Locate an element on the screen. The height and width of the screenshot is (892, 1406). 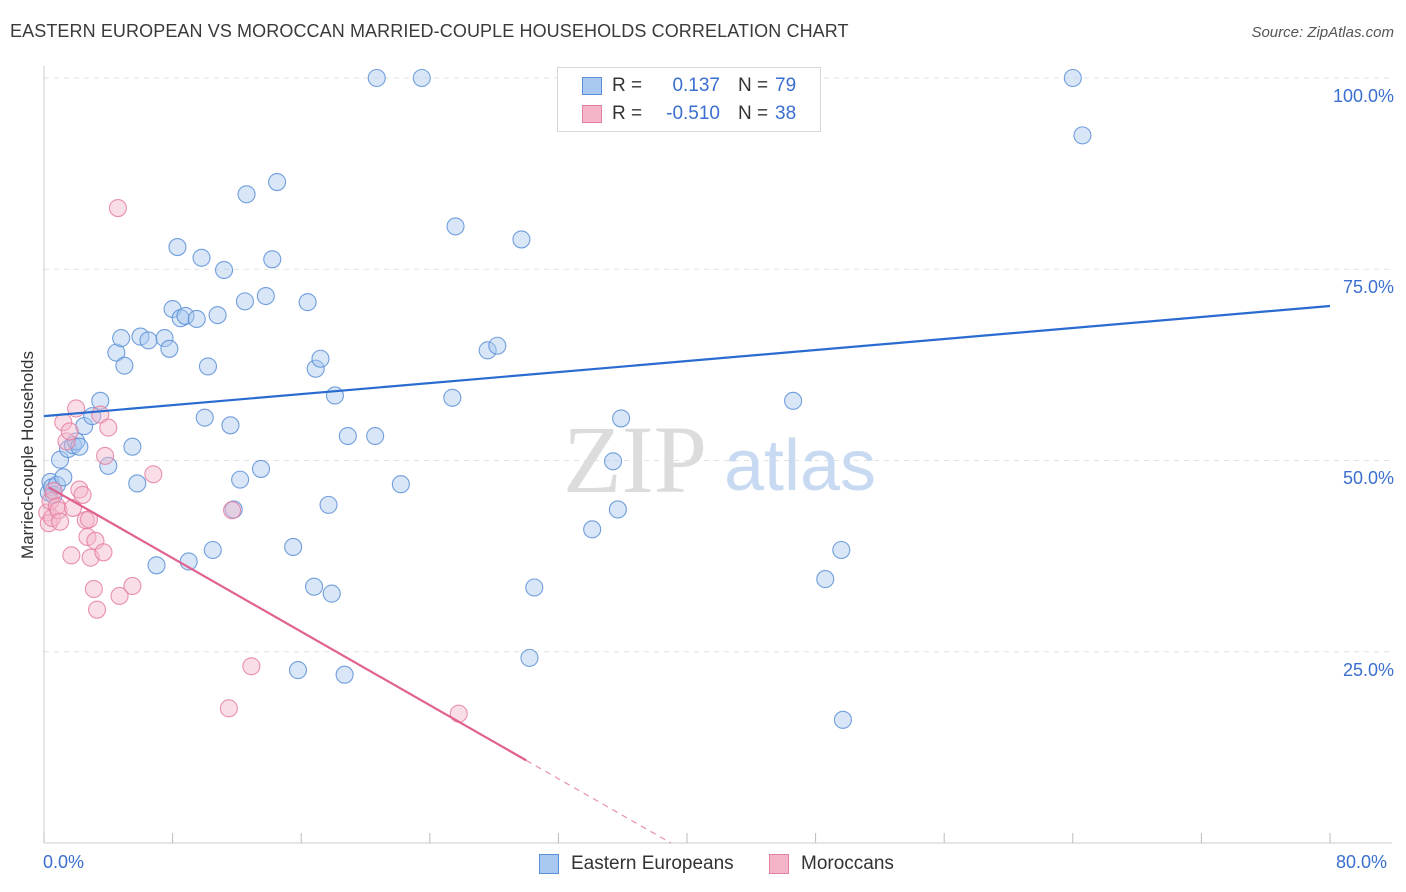
legend-swatch-pink is located at coordinates (592, 114).